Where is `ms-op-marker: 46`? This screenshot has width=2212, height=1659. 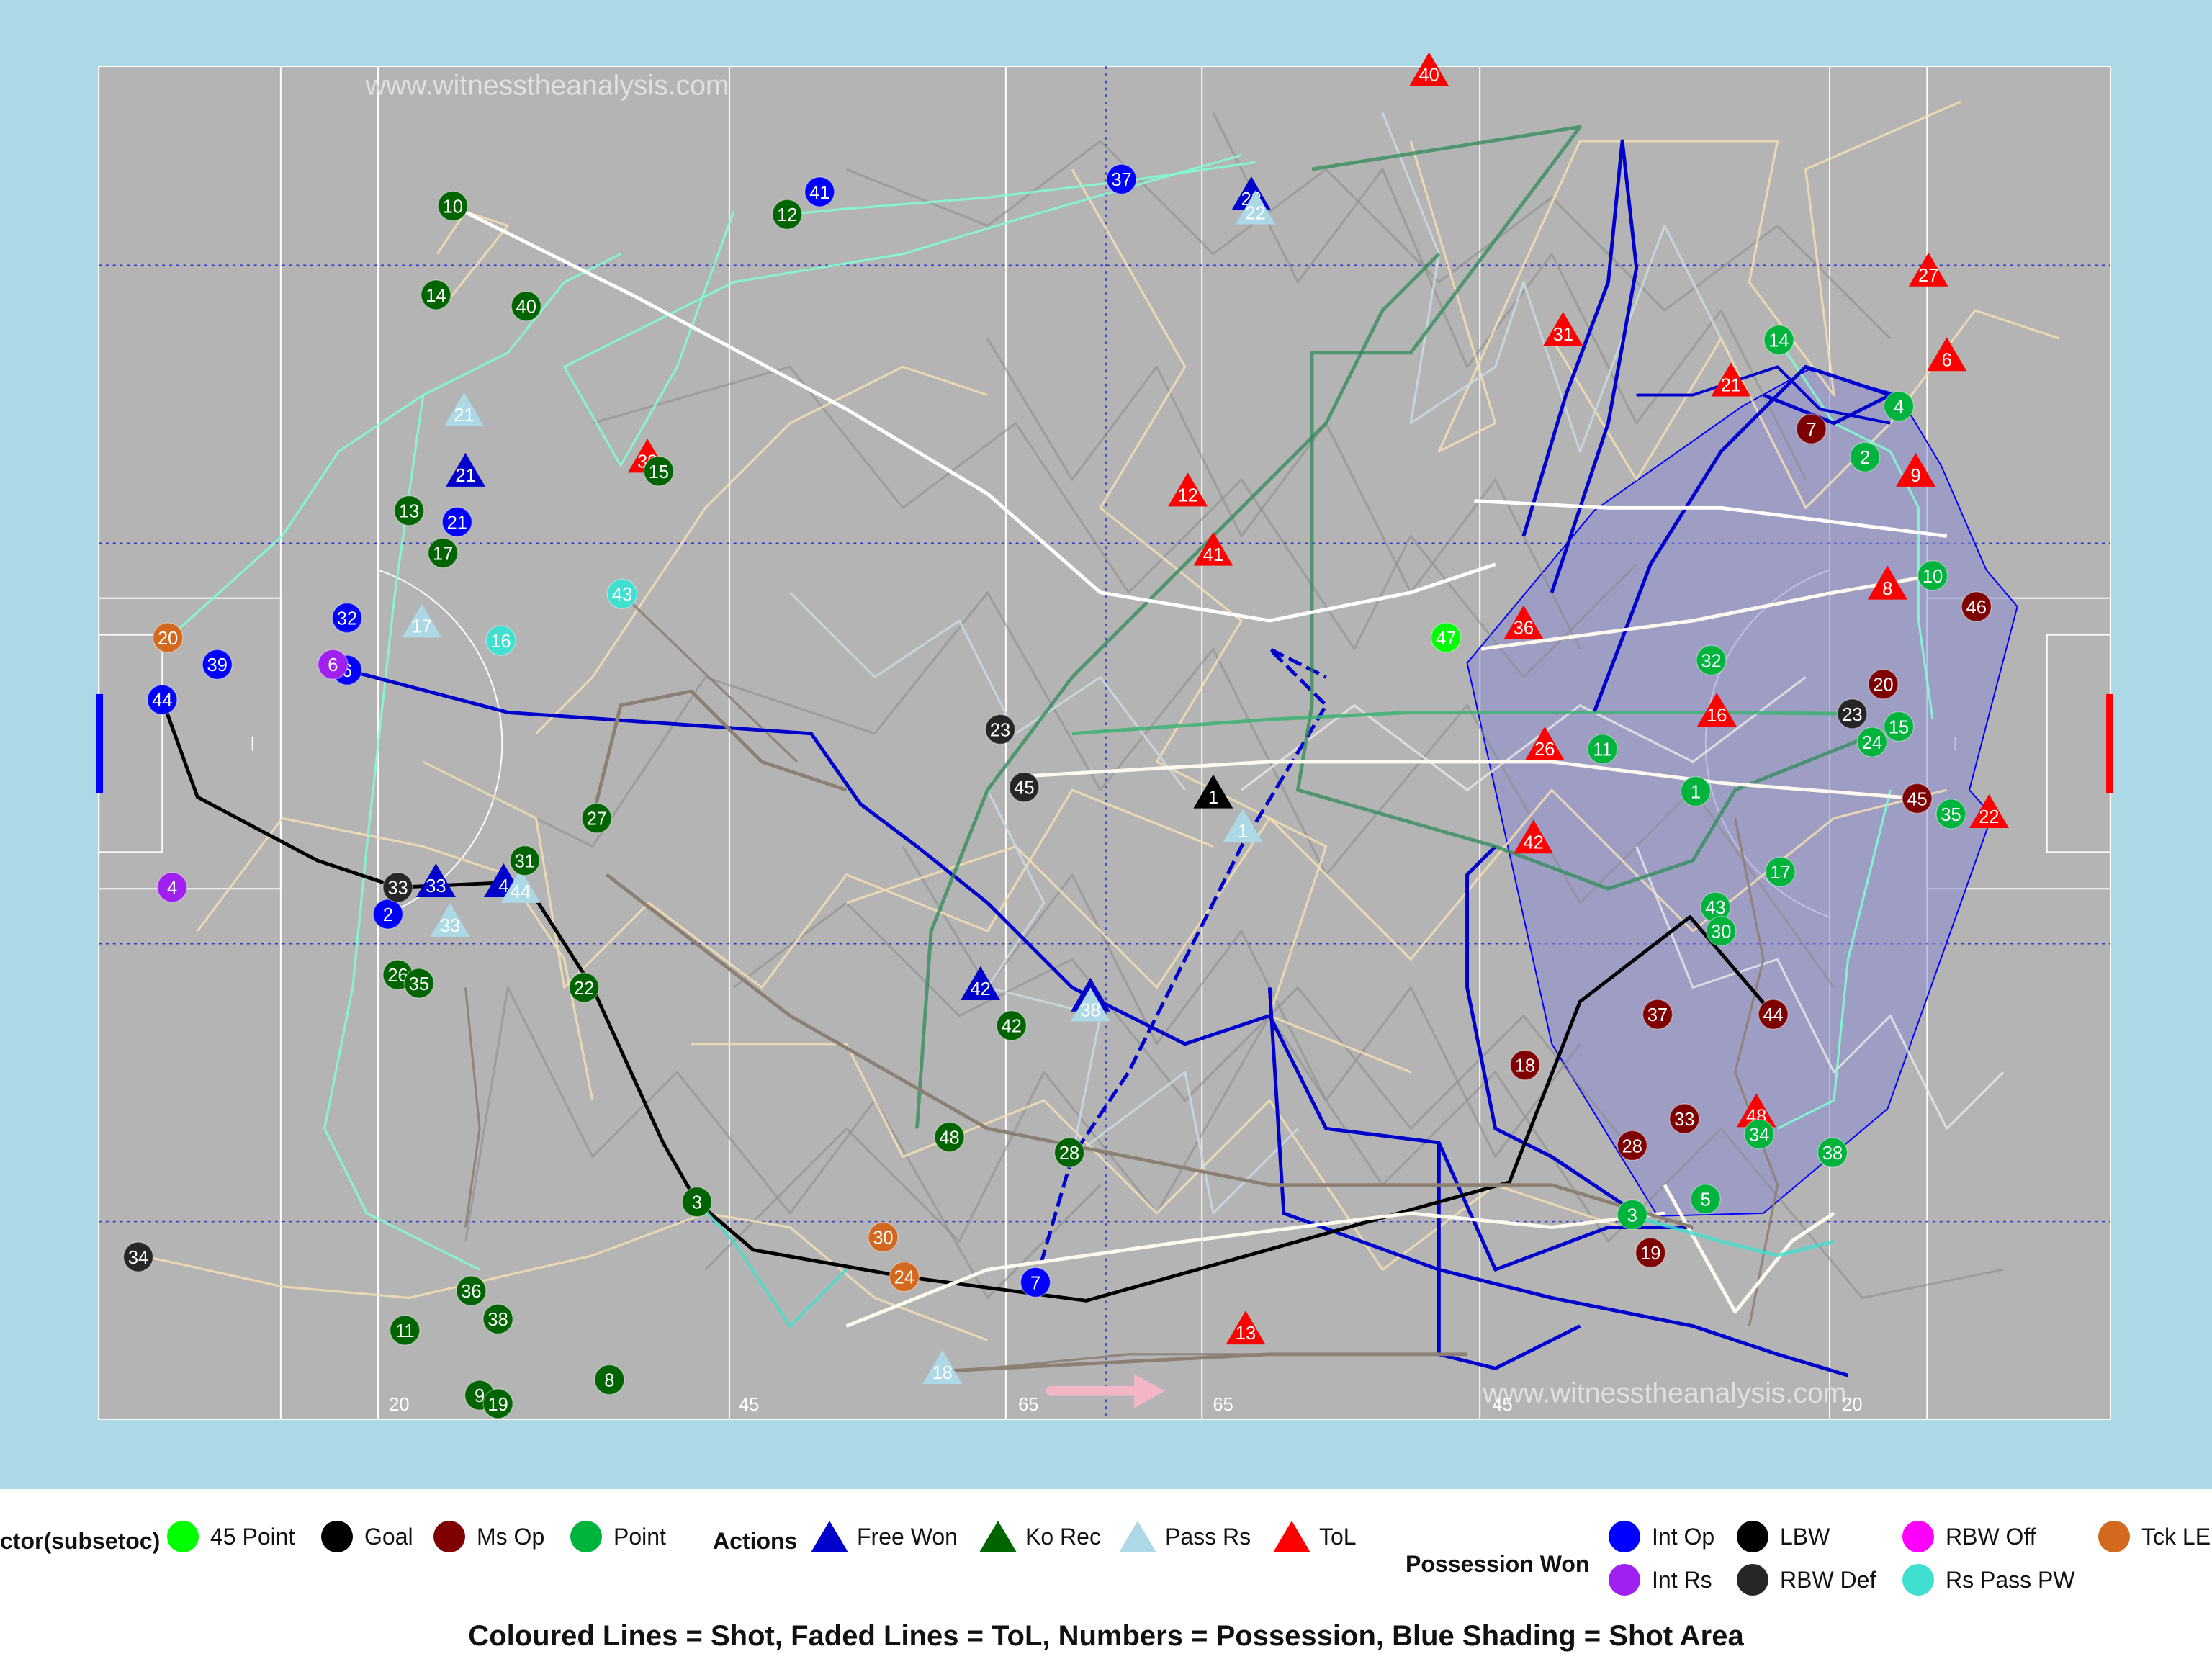
ms-op-marker: 46 is located at coordinates (1977, 606).